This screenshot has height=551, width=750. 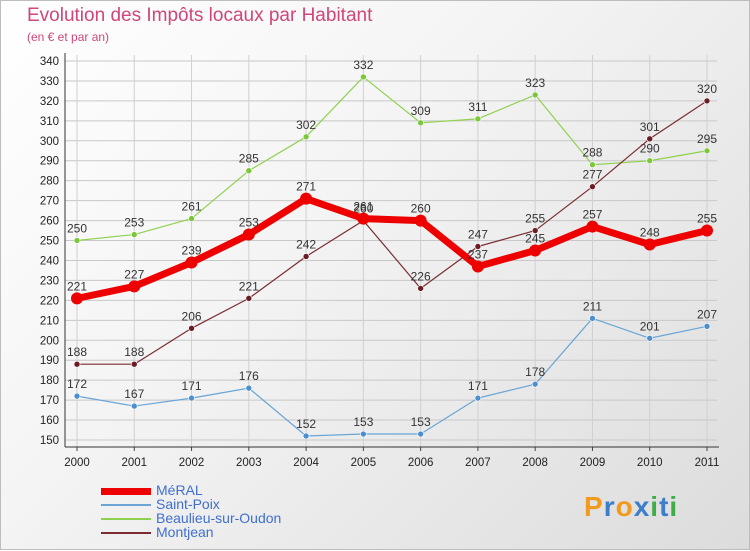 I want to click on x-tick-label: 2003, so click(x=249, y=463).